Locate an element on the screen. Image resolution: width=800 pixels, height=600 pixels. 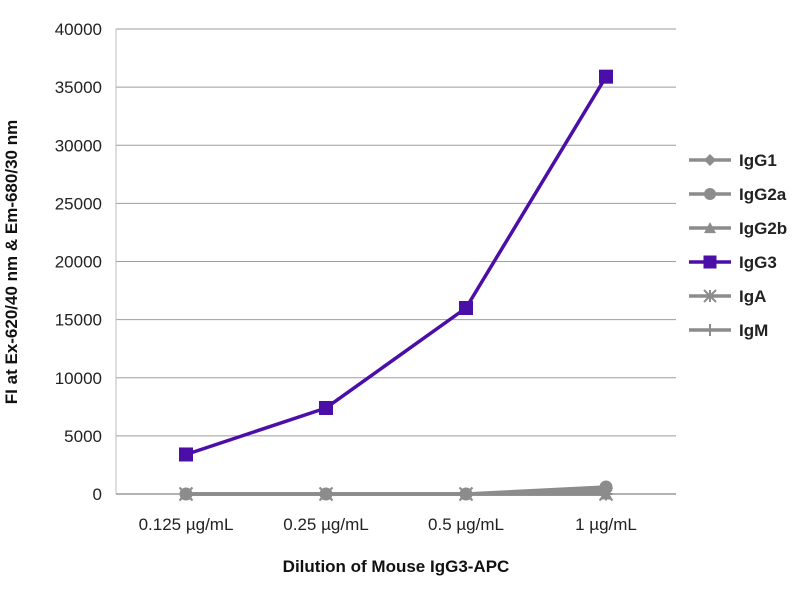
legend-marker-igg1 is located at coordinates (710, 160).